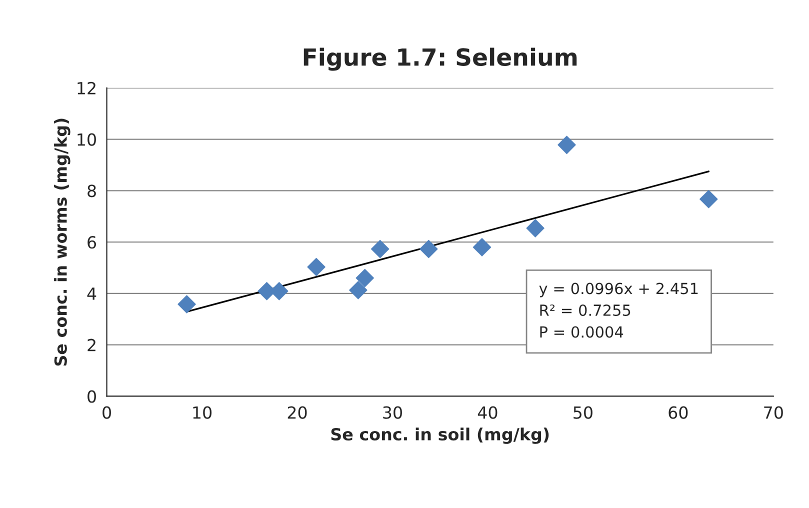 Image resolution: width=809 pixels, height=508 pixels. Describe the element at coordinates (773, 412) in the screenshot. I see `x-tick-label: 70` at that location.